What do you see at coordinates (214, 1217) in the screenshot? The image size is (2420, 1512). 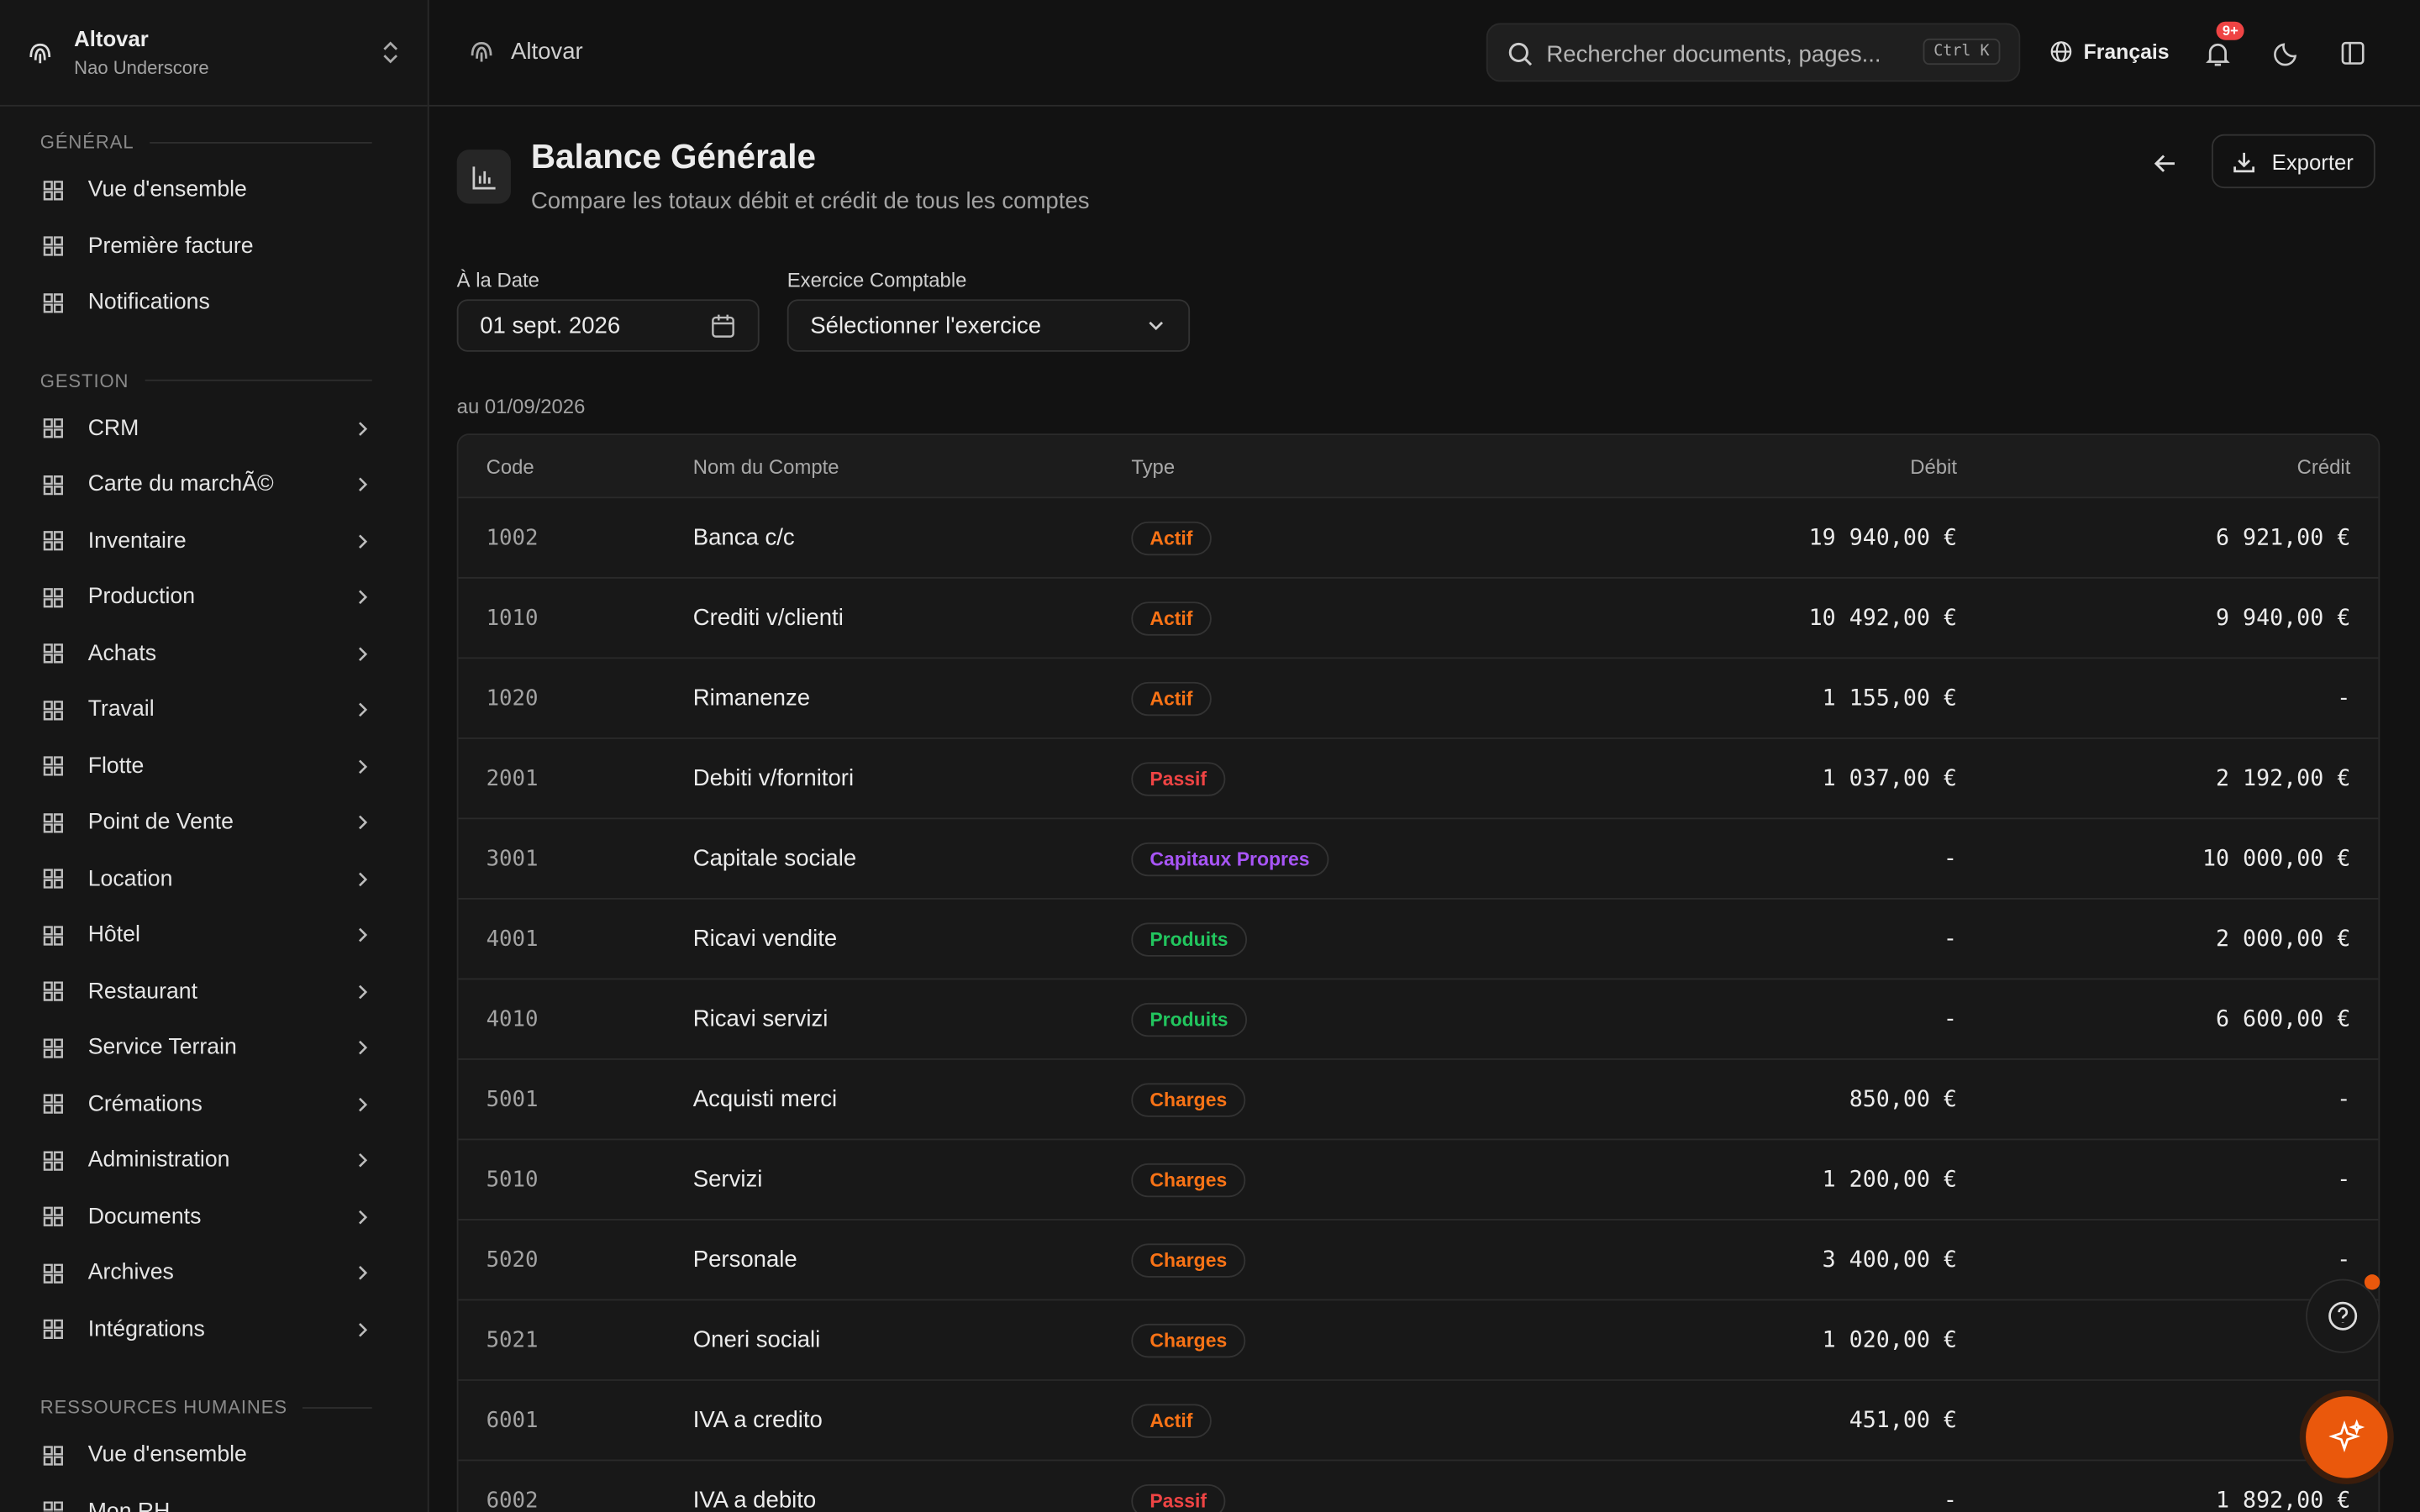 I see `nav-item: Documents` at bounding box center [214, 1217].